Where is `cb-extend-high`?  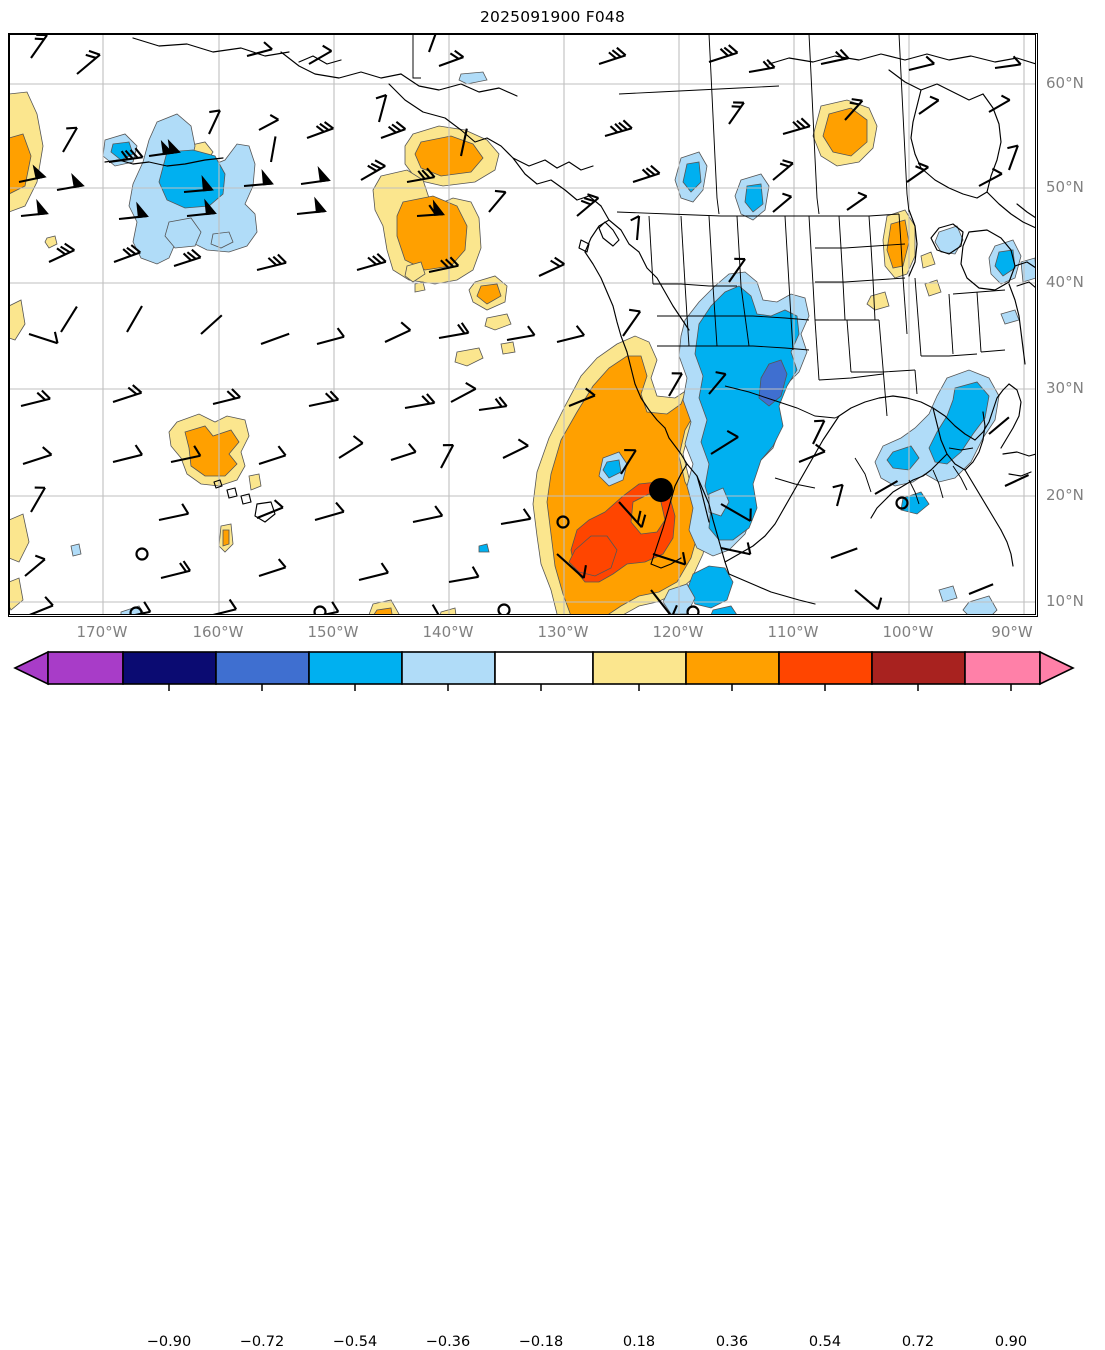 cb-extend-high is located at coordinates (1056, 668).